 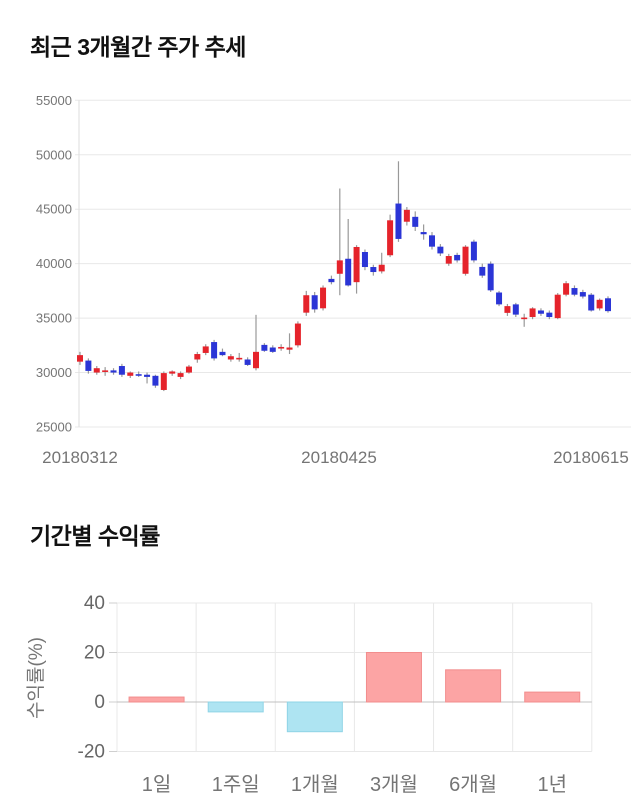 I want to click on bar-3개월, so click(x=393, y=677).